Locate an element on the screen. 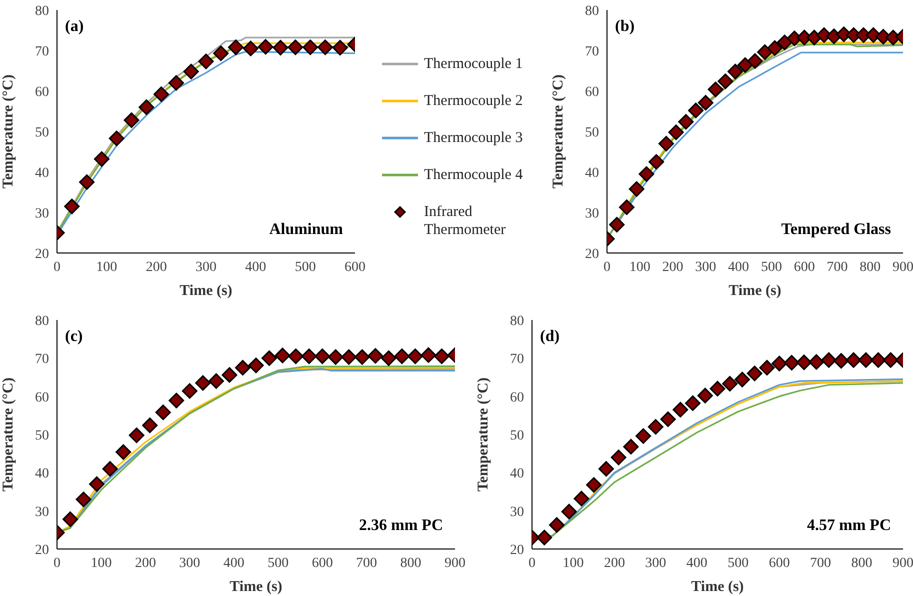  legend-label: Thermocouple 3 is located at coordinates (474, 138).